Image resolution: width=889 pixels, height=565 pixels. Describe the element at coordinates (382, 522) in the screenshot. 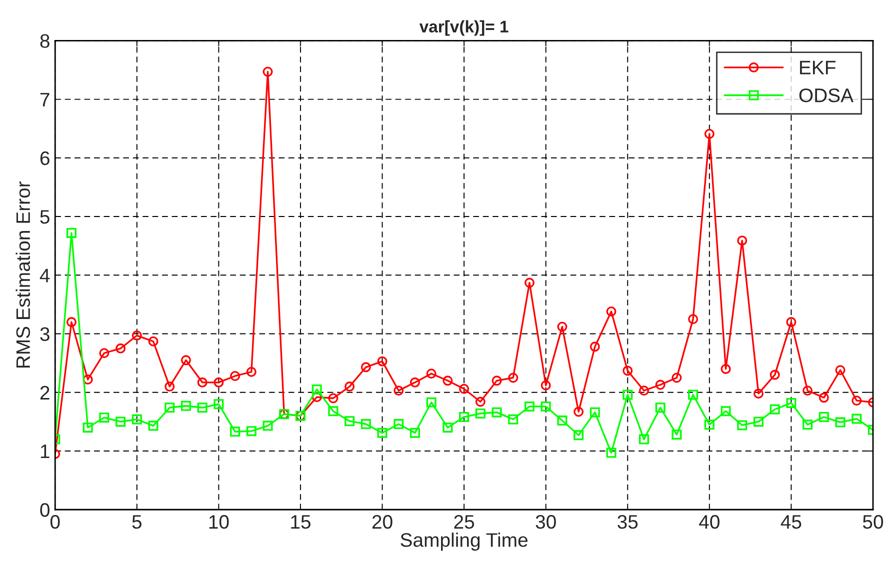

I see `x-tick-label: 20` at that location.